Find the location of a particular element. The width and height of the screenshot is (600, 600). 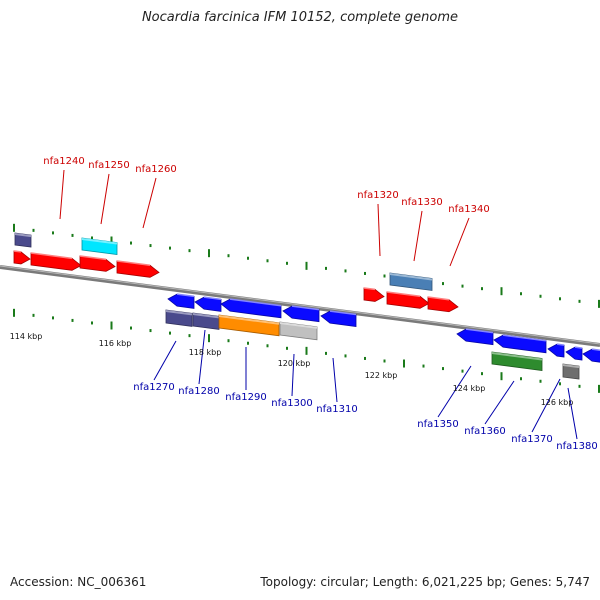

scale-label: 116 kbp is located at coordinates (115, 343).